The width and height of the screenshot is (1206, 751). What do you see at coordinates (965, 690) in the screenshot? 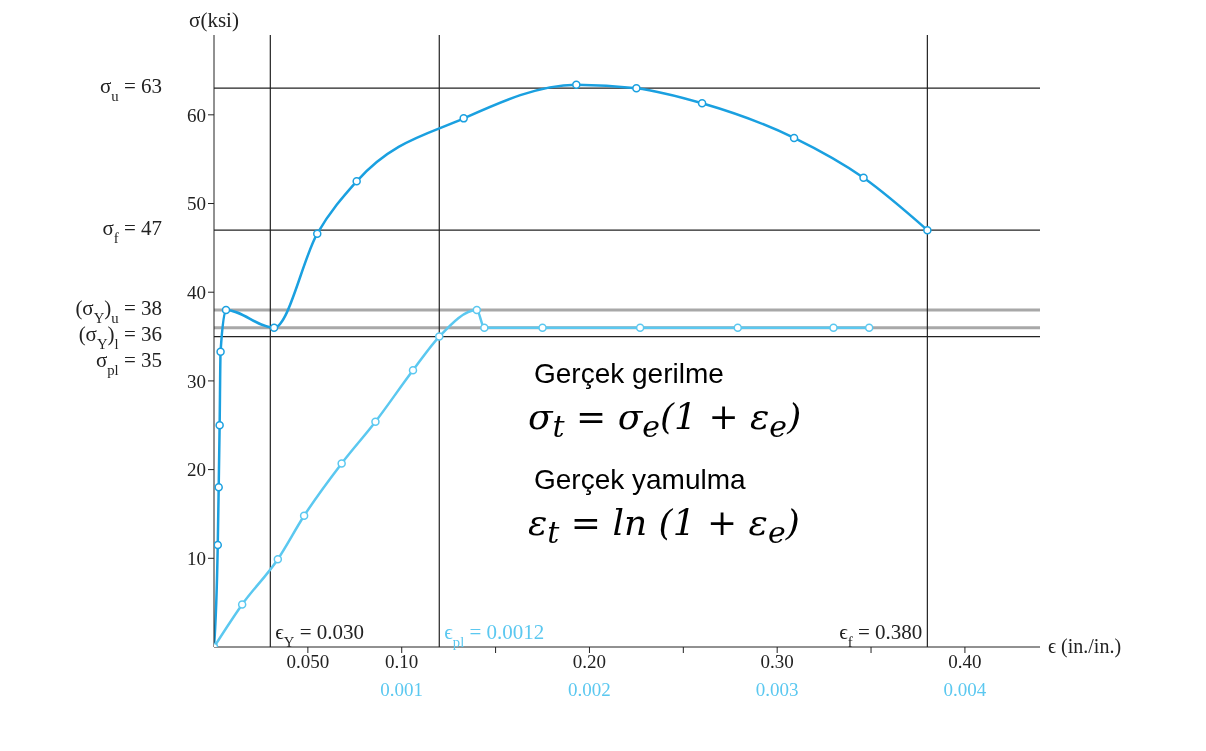
I see `x2-tick-label: 0.004` at bounding box center [965, 690].